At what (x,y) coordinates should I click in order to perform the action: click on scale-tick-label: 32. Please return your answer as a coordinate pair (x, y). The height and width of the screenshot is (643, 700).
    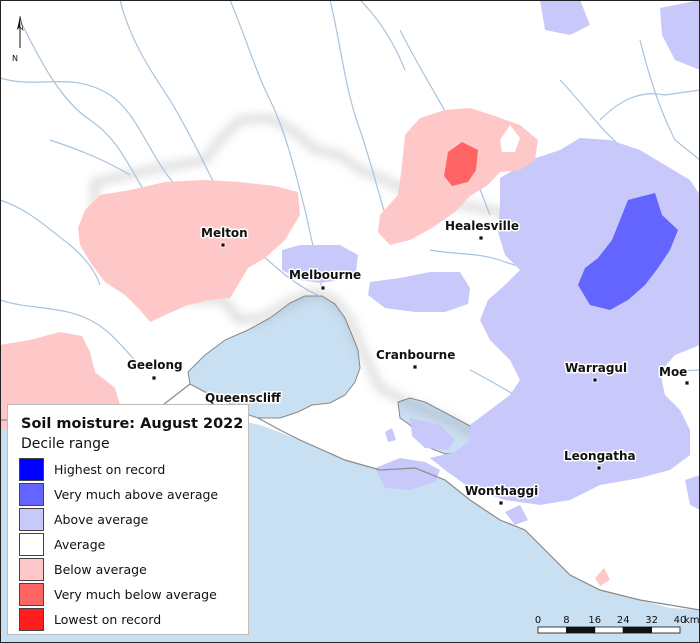
    Looking at the image, I should click on (651, 620).